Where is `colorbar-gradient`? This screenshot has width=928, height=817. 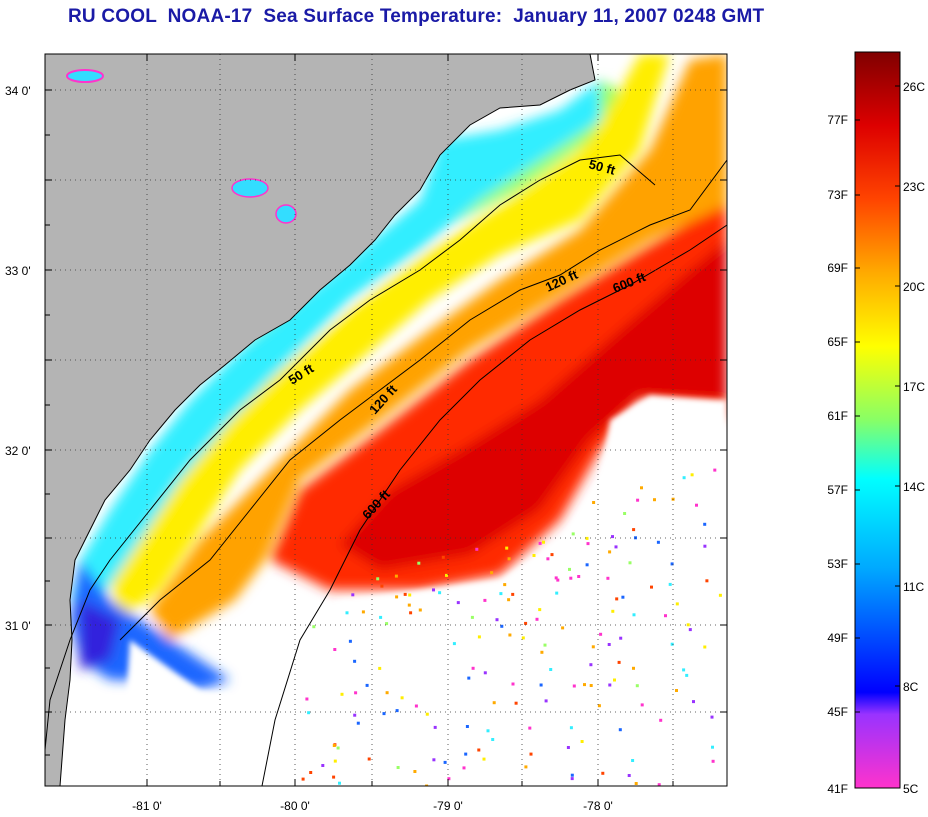
colorbar-gradient is located at coordinates (877, 420).